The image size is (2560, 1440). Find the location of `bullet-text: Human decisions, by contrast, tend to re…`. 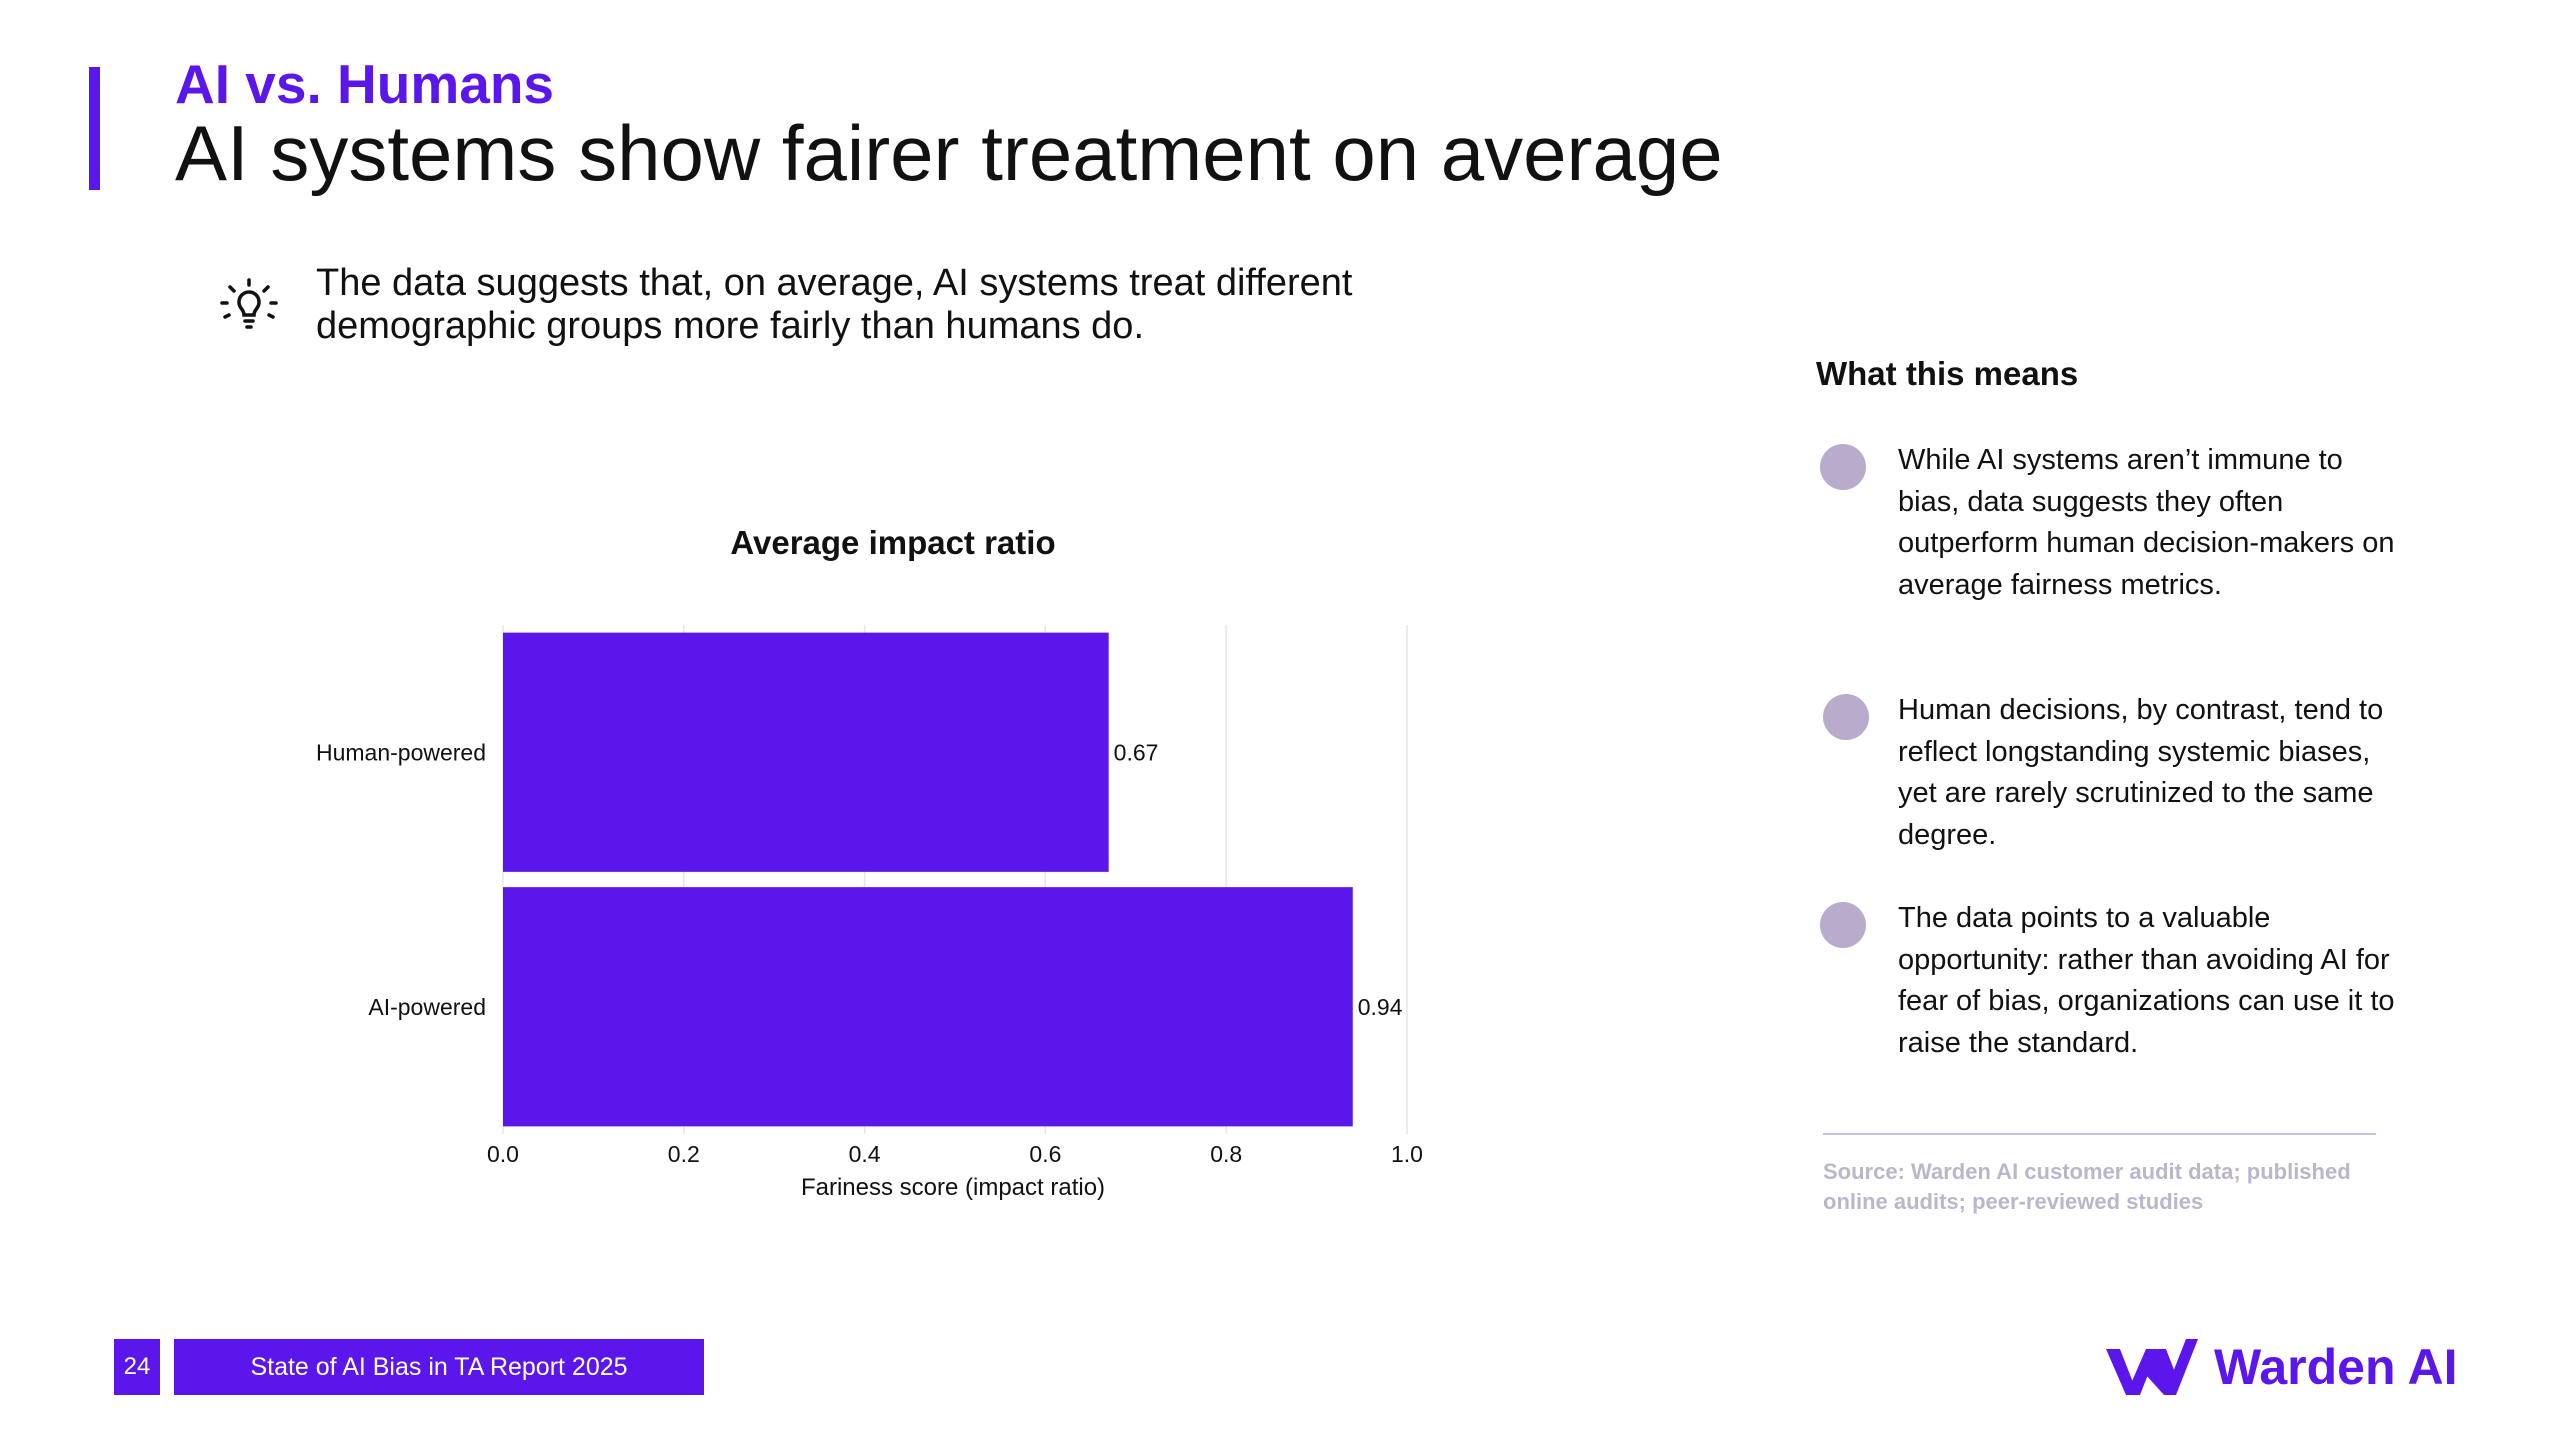

bullet-text: Human decisions, by contrast, tend to re… is located at coordinates (2141, 772).